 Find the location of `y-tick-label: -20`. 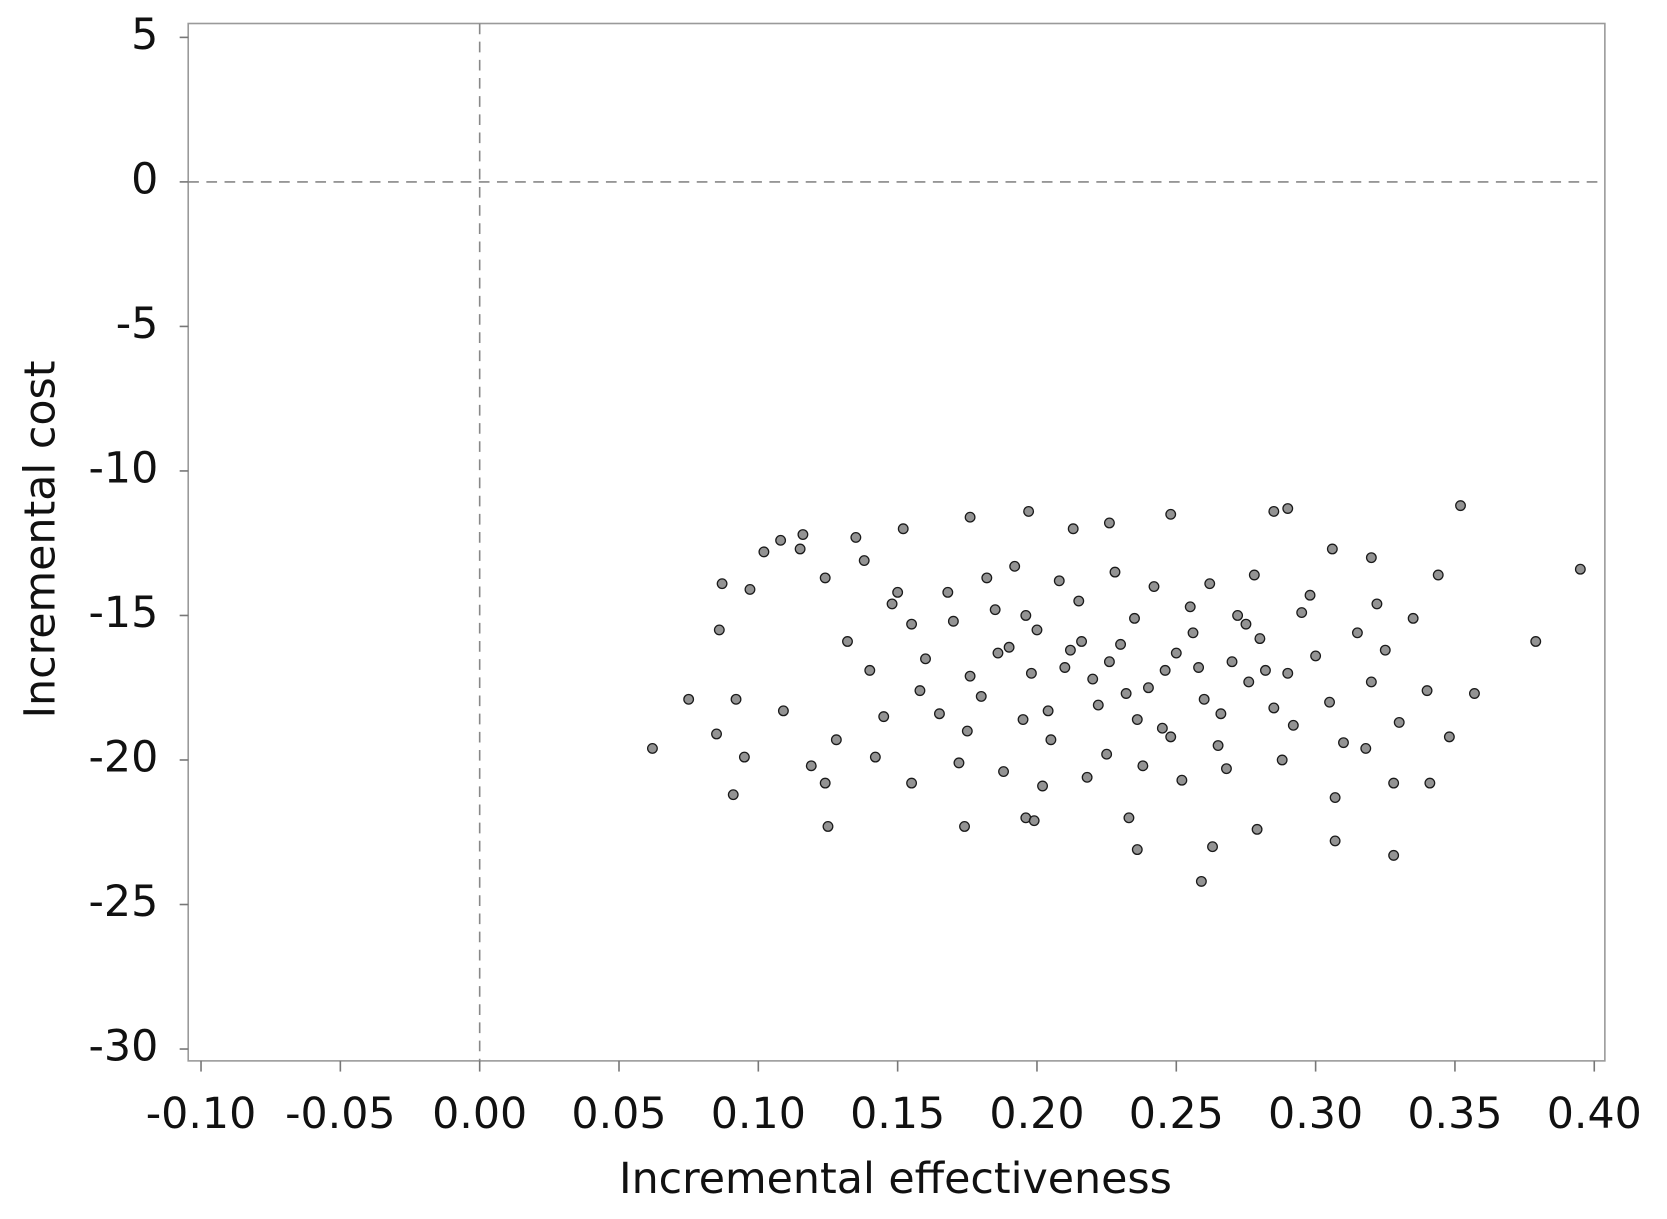

y-tick-label: -20 is located at coordinates (124, 757).